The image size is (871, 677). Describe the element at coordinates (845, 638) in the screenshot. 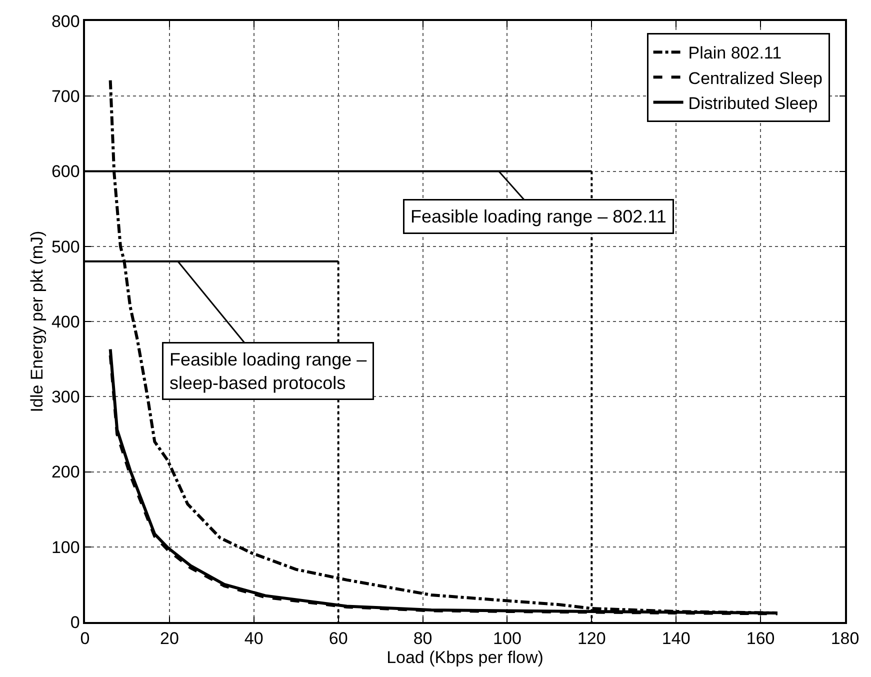

I see `x-tick-label: 180` at that location.